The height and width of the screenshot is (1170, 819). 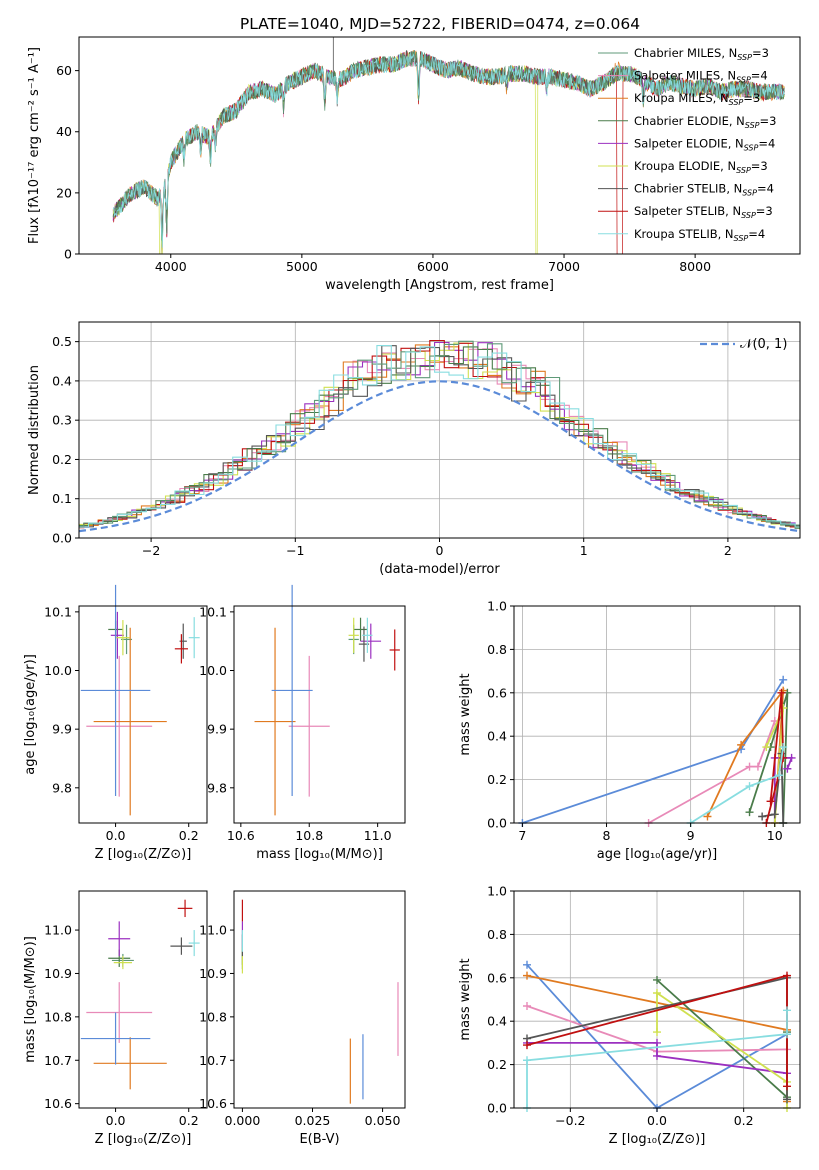 What do you see at coordinates (705, 122) in the screenshot?
I see `legend-entry-3: Chabrier ELODIE, NSSP=3` at bounding box center [705, 122].